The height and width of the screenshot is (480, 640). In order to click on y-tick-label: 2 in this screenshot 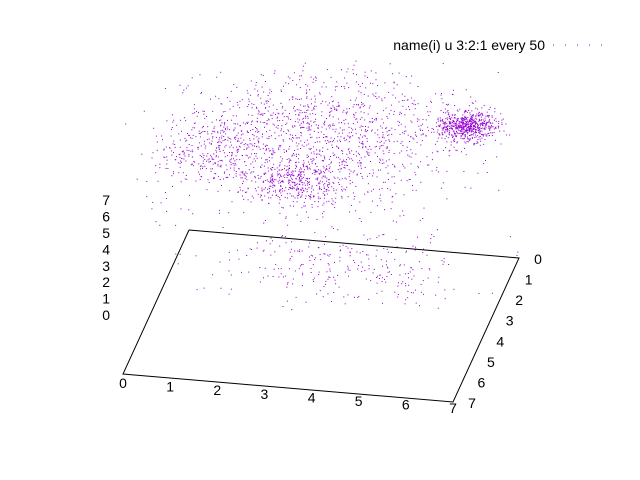, I will do `click(519, 300)`.